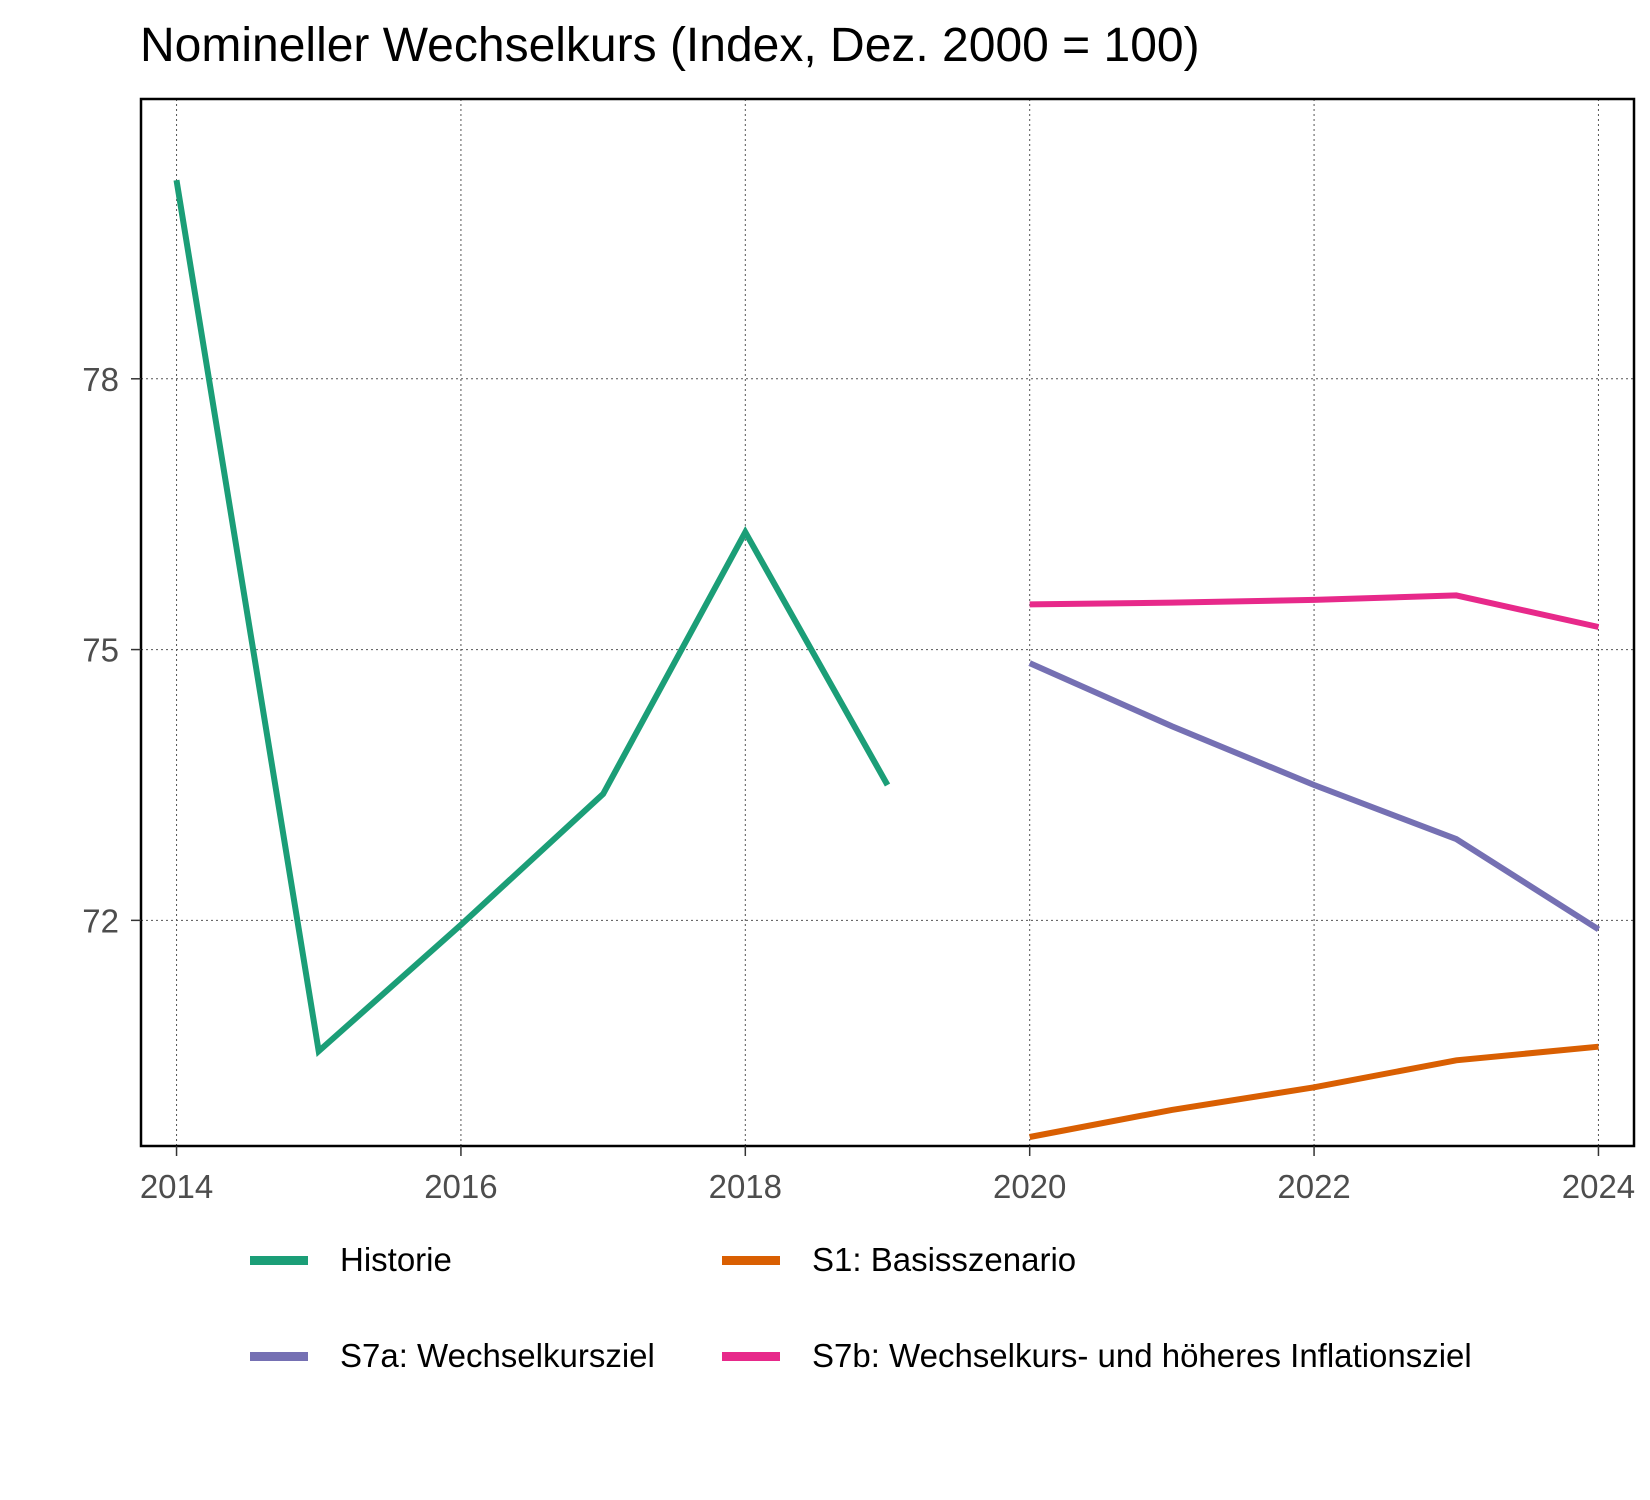 The width and height of the screenshot is (1650, 1500). What do you see at coordinates (176, 1186) in the screenshot?
I see `x-tick-label: 2014` at bounding box center [176, 1186].